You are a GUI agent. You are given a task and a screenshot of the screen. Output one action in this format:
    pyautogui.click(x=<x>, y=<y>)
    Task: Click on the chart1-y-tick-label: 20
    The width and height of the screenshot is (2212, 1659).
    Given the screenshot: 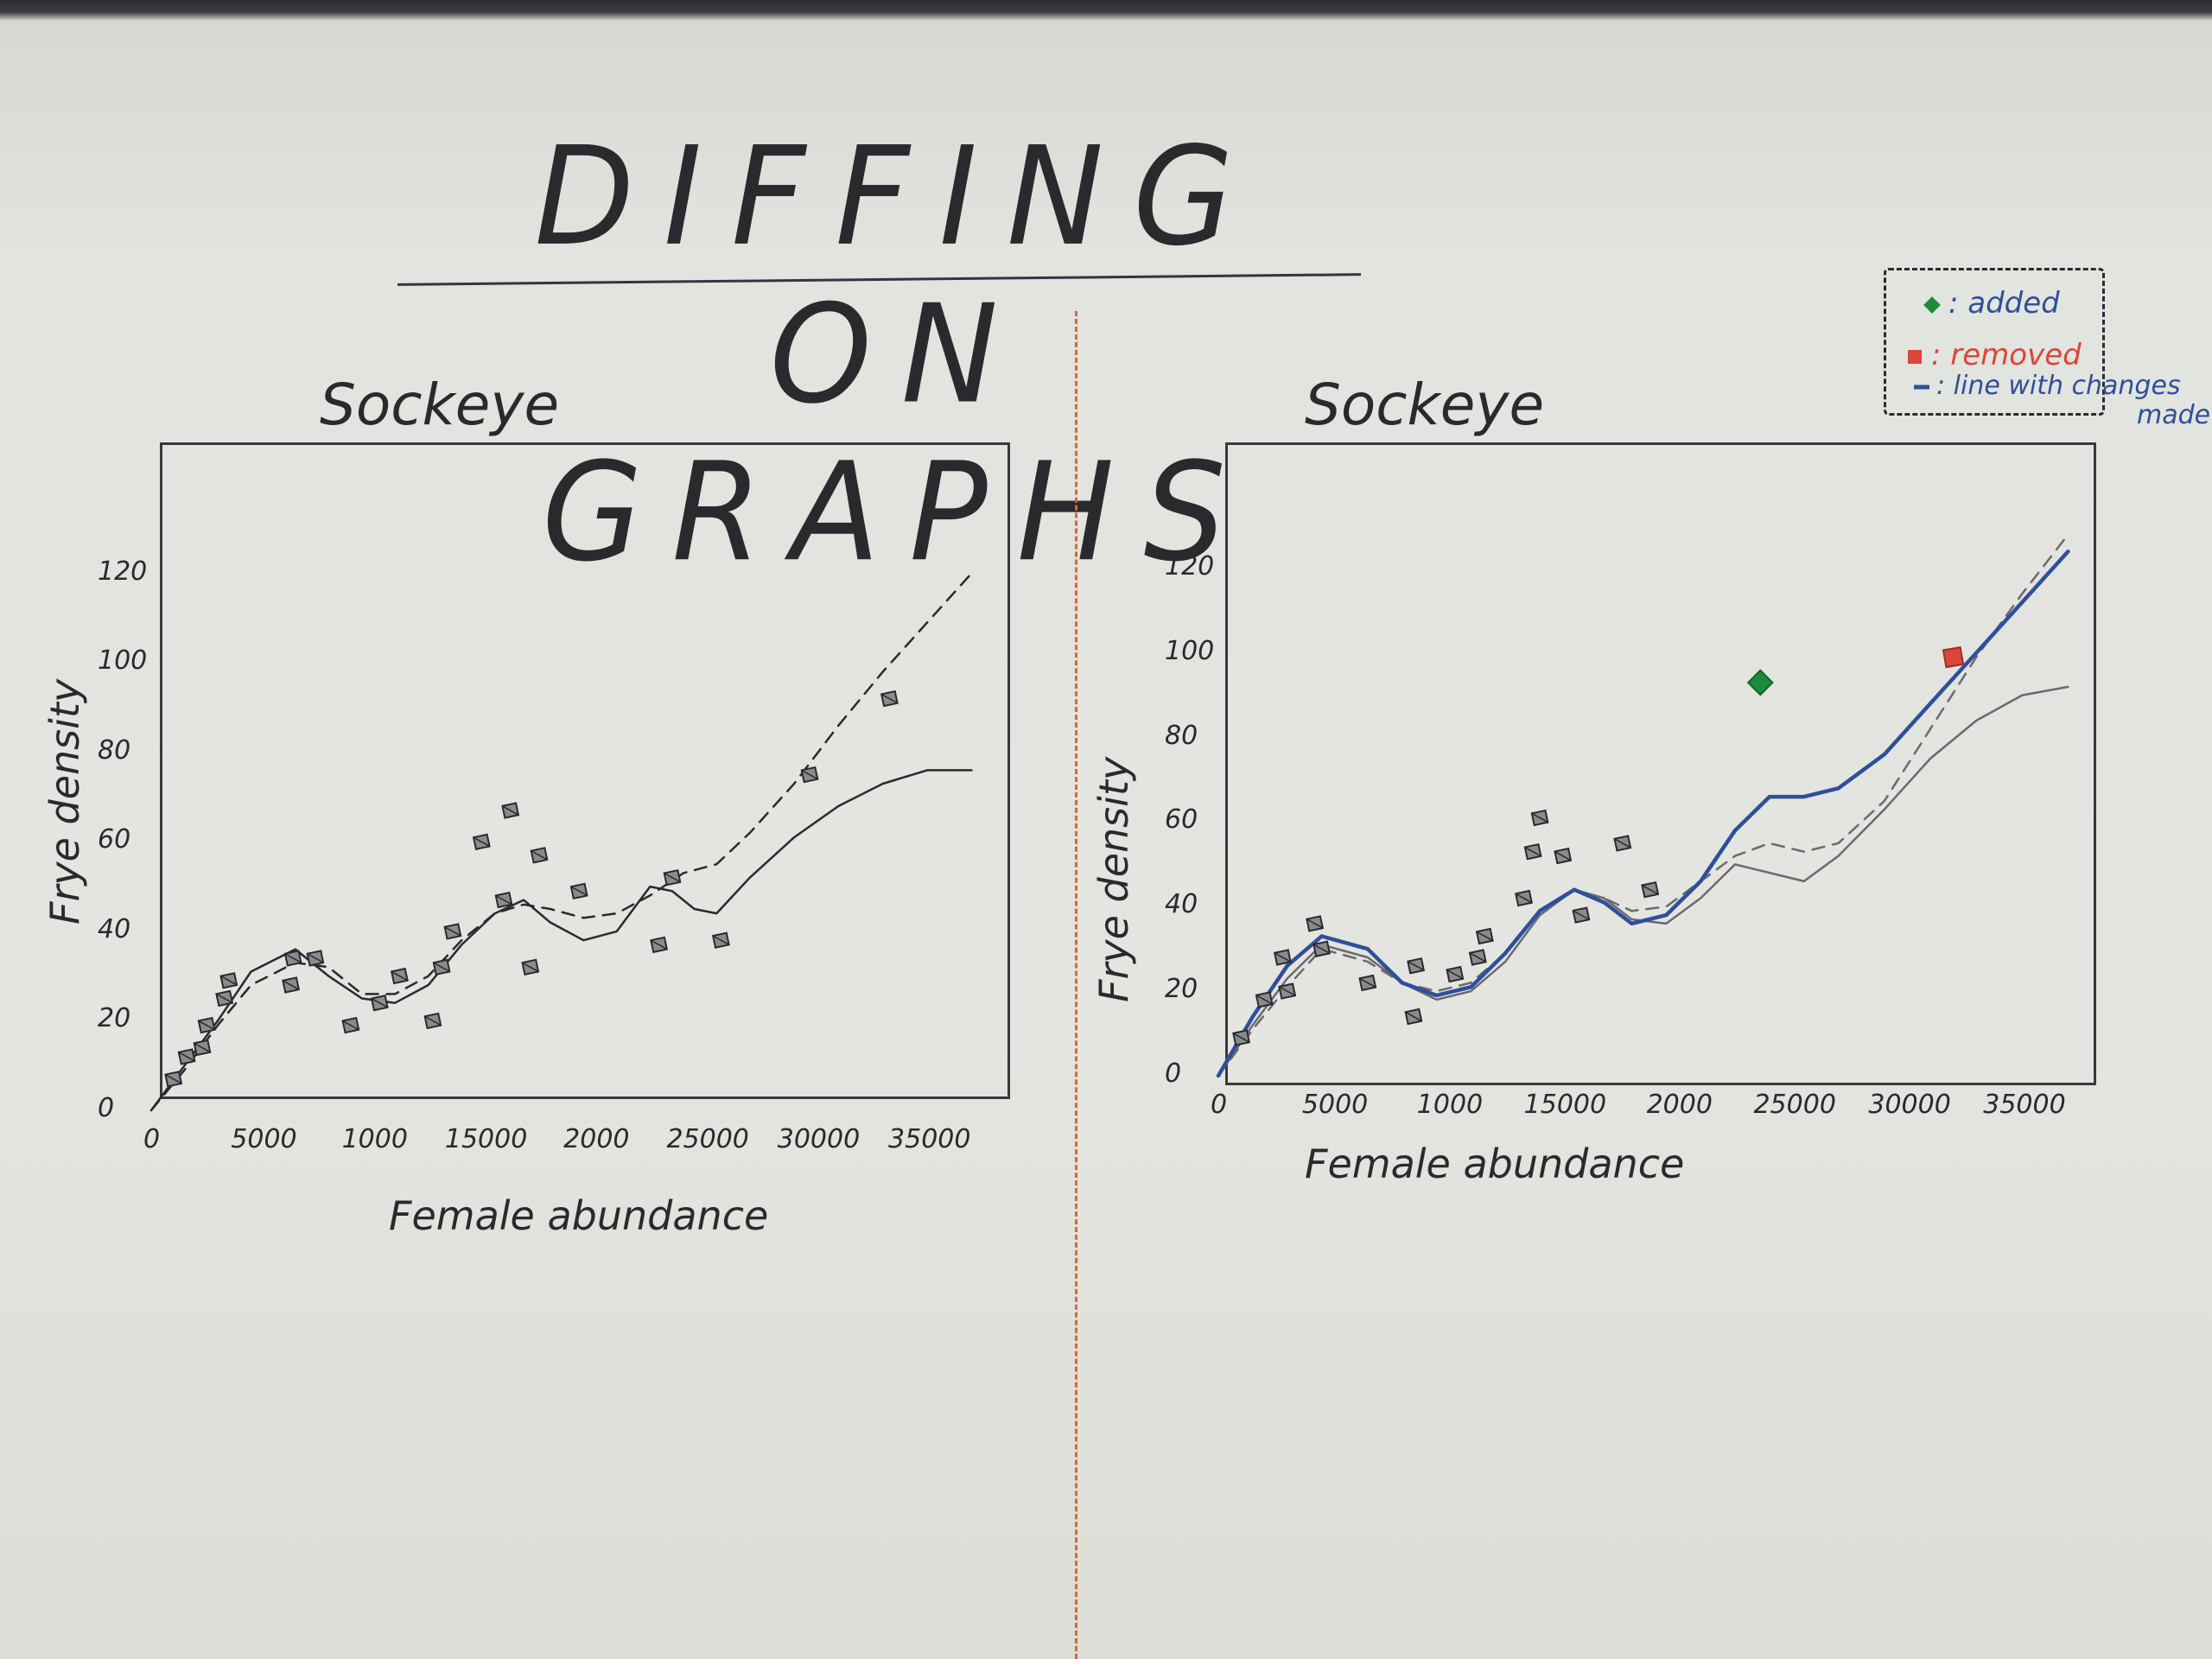 What is the action you would take?
    pyautogui.click(x=114, y=1018)
    